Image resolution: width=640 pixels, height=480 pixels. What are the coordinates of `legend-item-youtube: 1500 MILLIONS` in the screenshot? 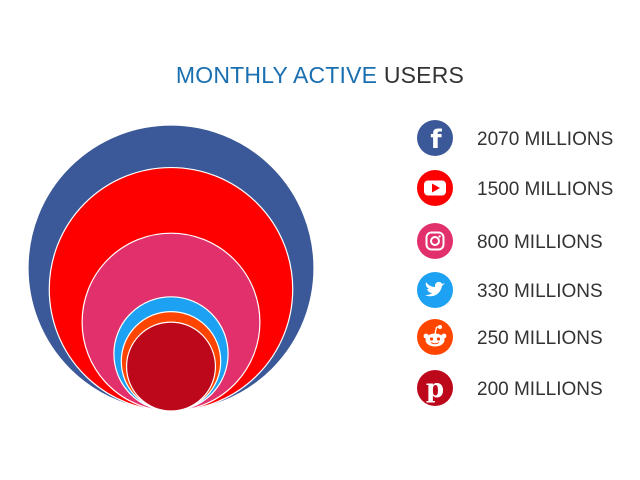 It's located at (515, 188).